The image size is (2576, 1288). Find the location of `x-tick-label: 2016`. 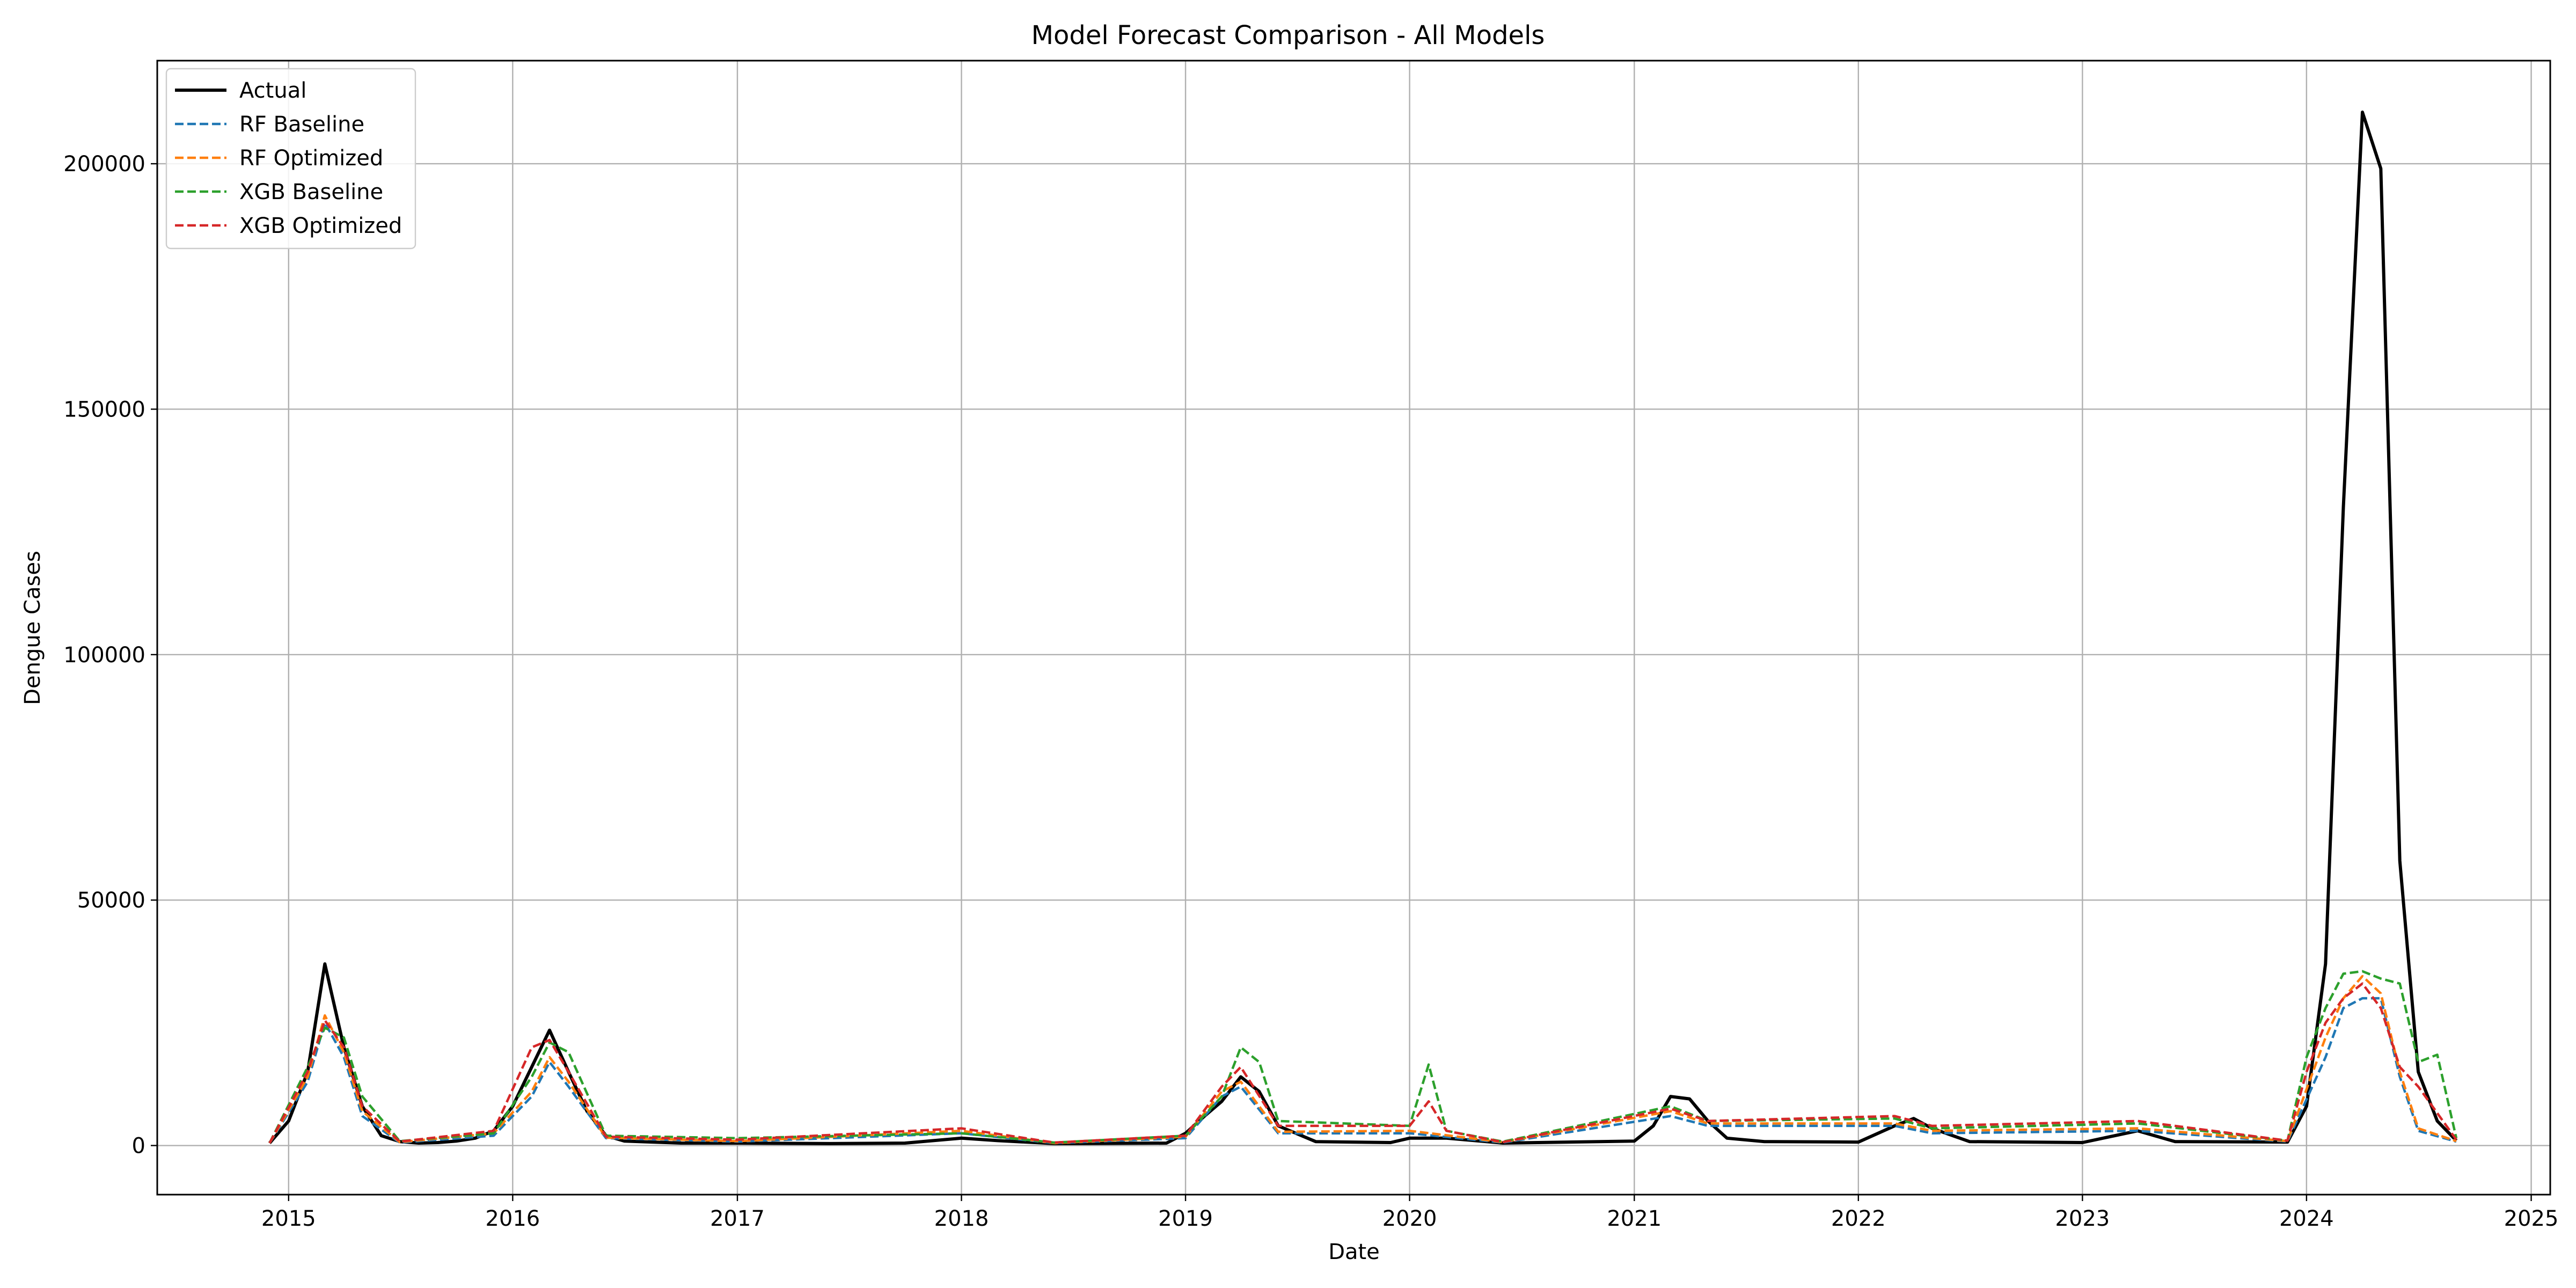

x-tick-label: 2016 is located at coordinates (512, 1218).